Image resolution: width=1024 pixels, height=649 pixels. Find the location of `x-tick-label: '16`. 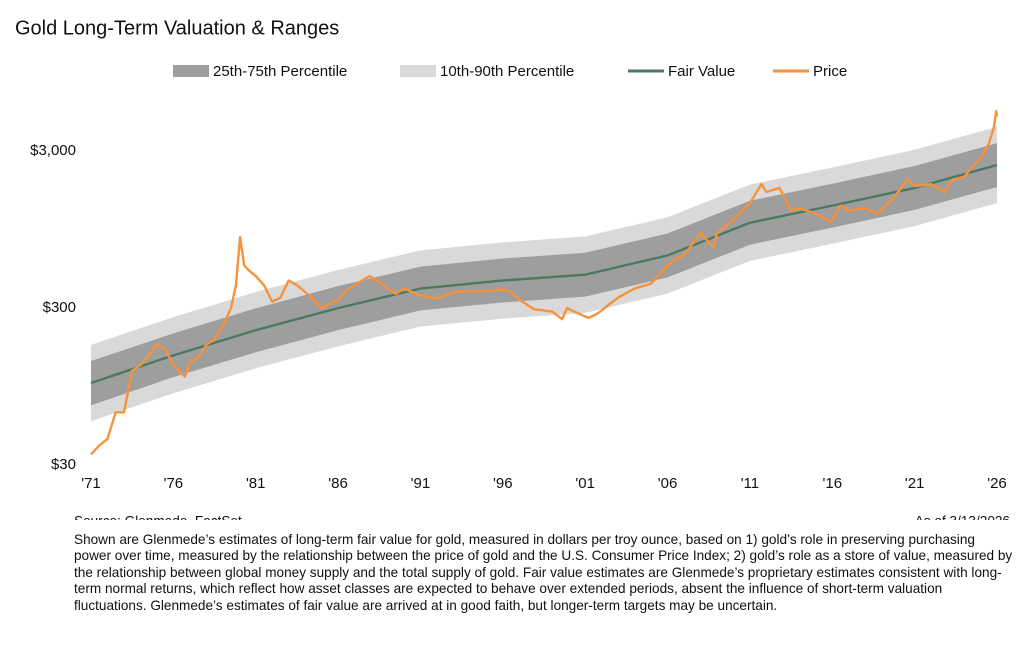

x-tick-label: '16 is located at coordinates (832, 483).